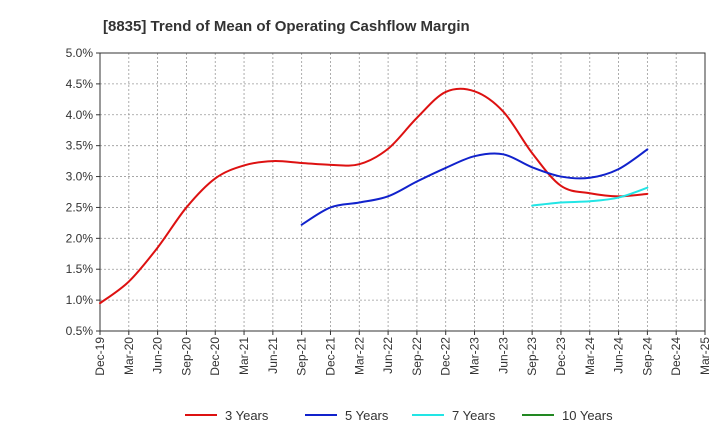 The image size is (720, 440). Describe the element at coordinates (302, 356) in the screenshot. I see `x-tick-label: Sep-21` at that location.